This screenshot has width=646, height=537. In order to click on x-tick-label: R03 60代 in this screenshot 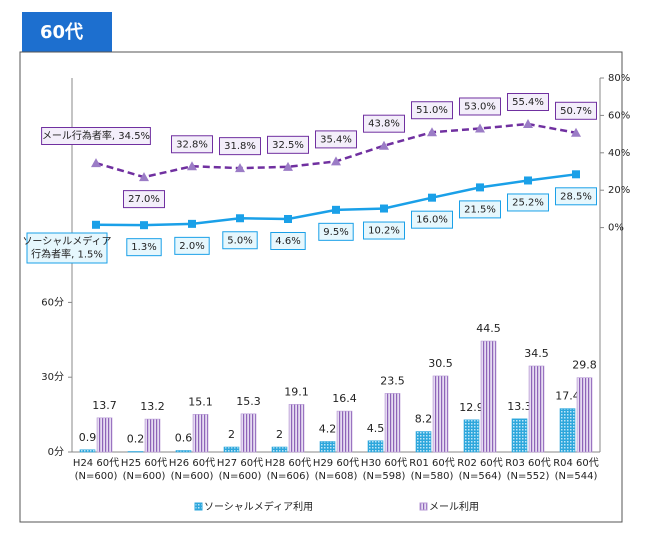, I will do `click(528, 463)`.